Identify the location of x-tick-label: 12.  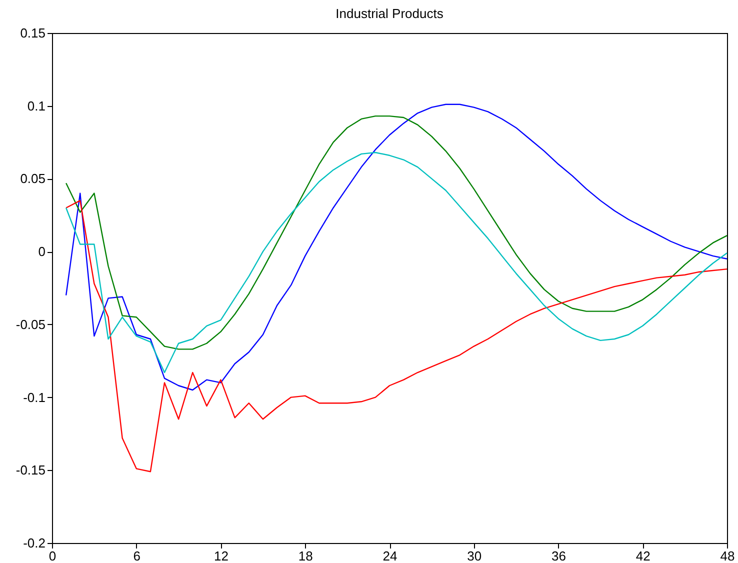
(221, 555).